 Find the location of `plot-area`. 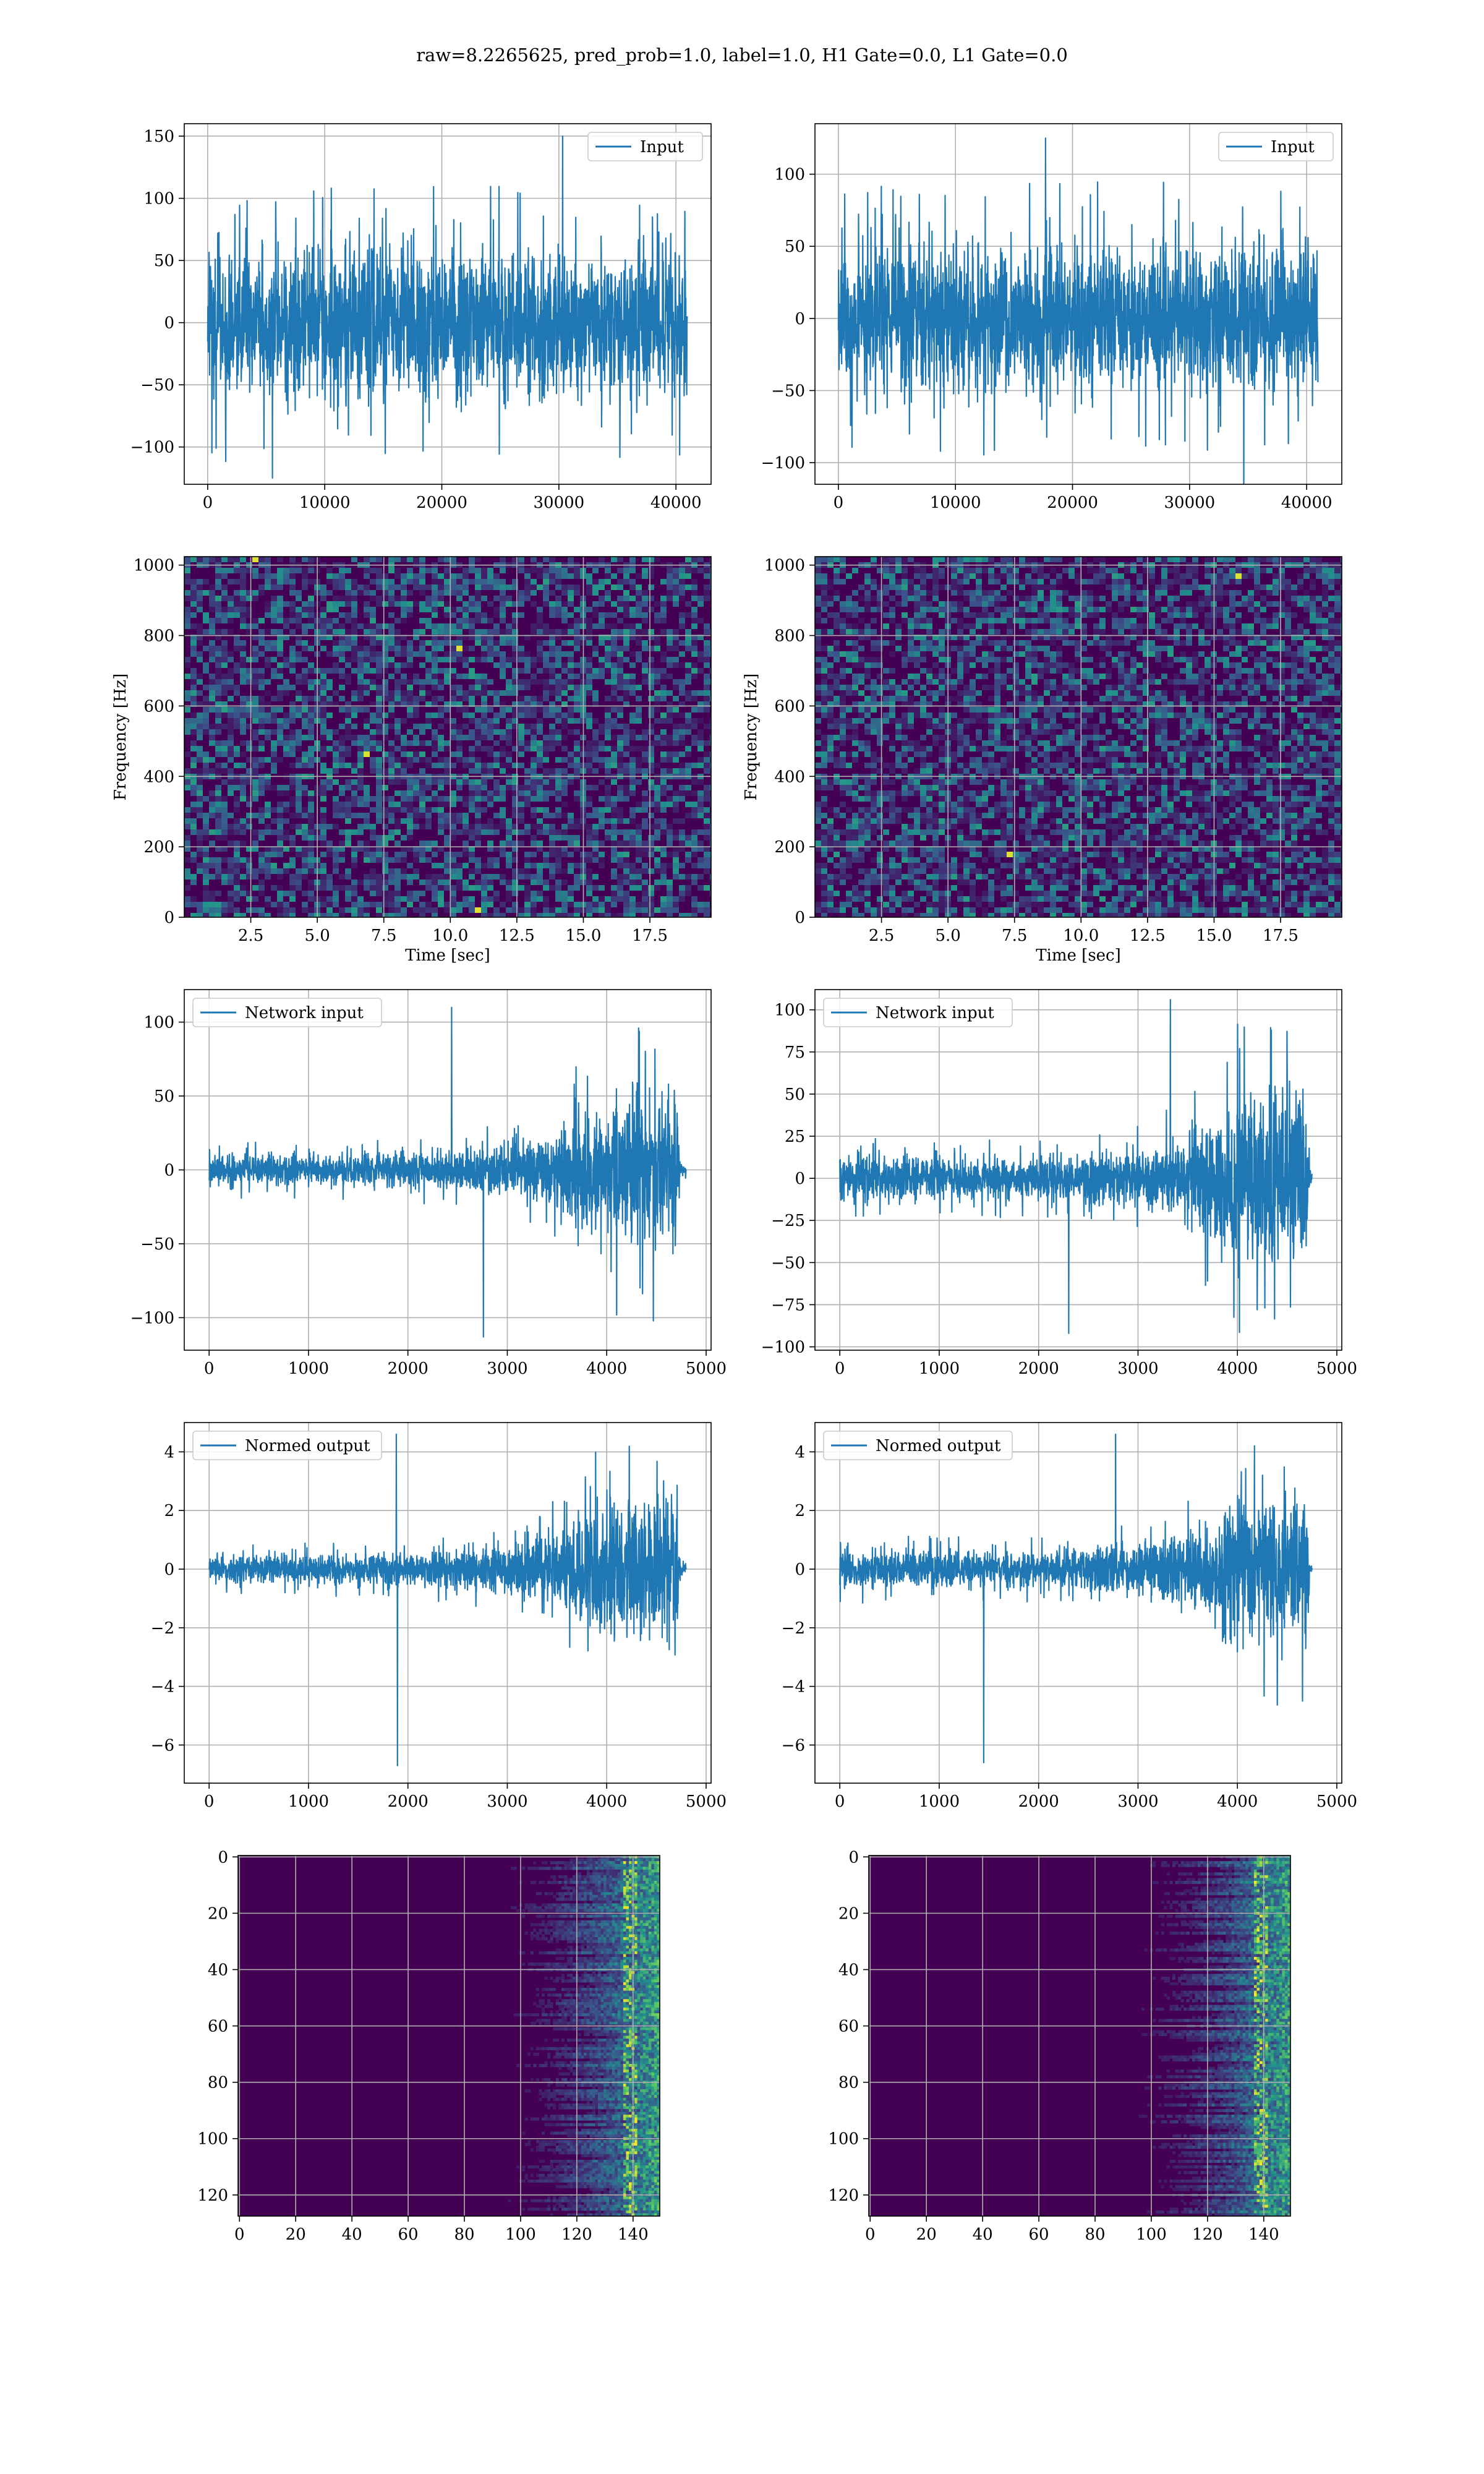

plot-area is located at coordinates (1078, 737).